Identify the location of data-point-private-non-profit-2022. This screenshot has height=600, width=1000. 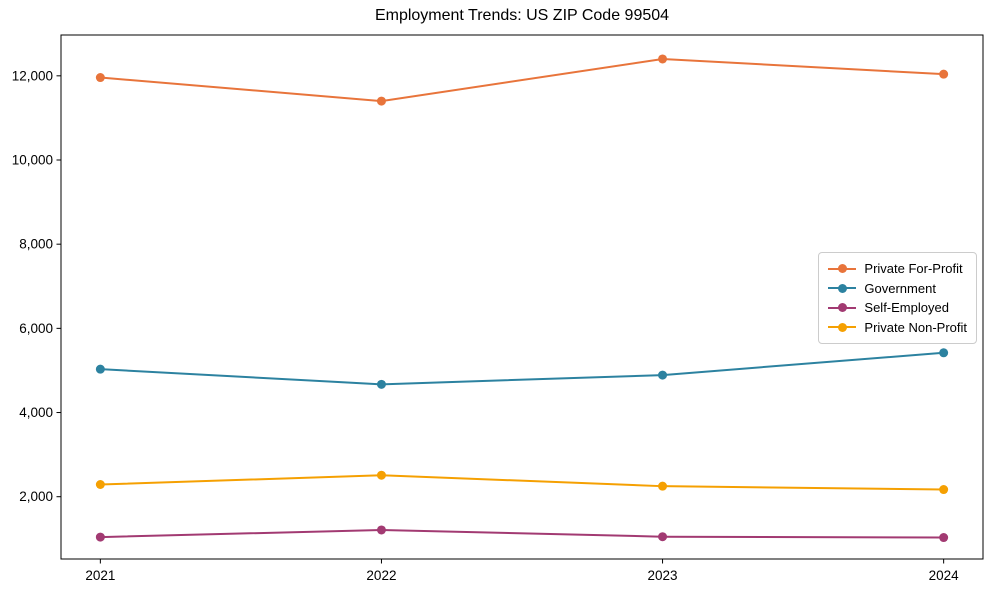
(381, 475).